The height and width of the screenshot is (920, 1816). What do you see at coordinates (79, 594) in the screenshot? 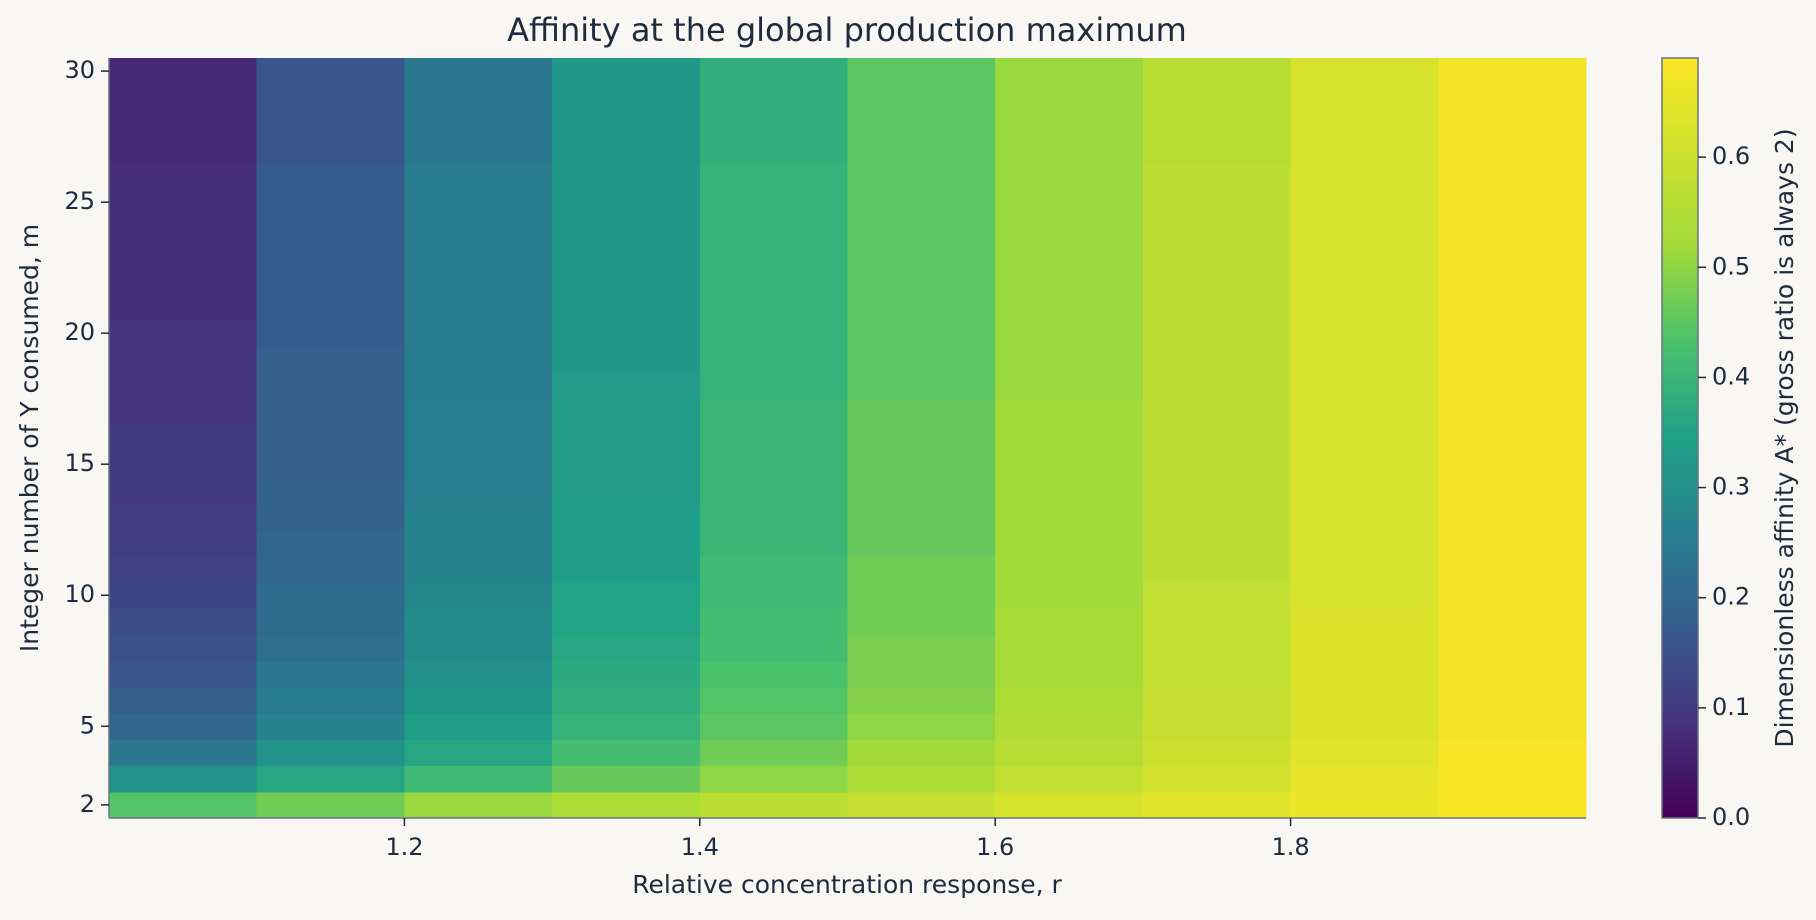
I see `y-tick-label: 10` at bounding box center [79, 594].